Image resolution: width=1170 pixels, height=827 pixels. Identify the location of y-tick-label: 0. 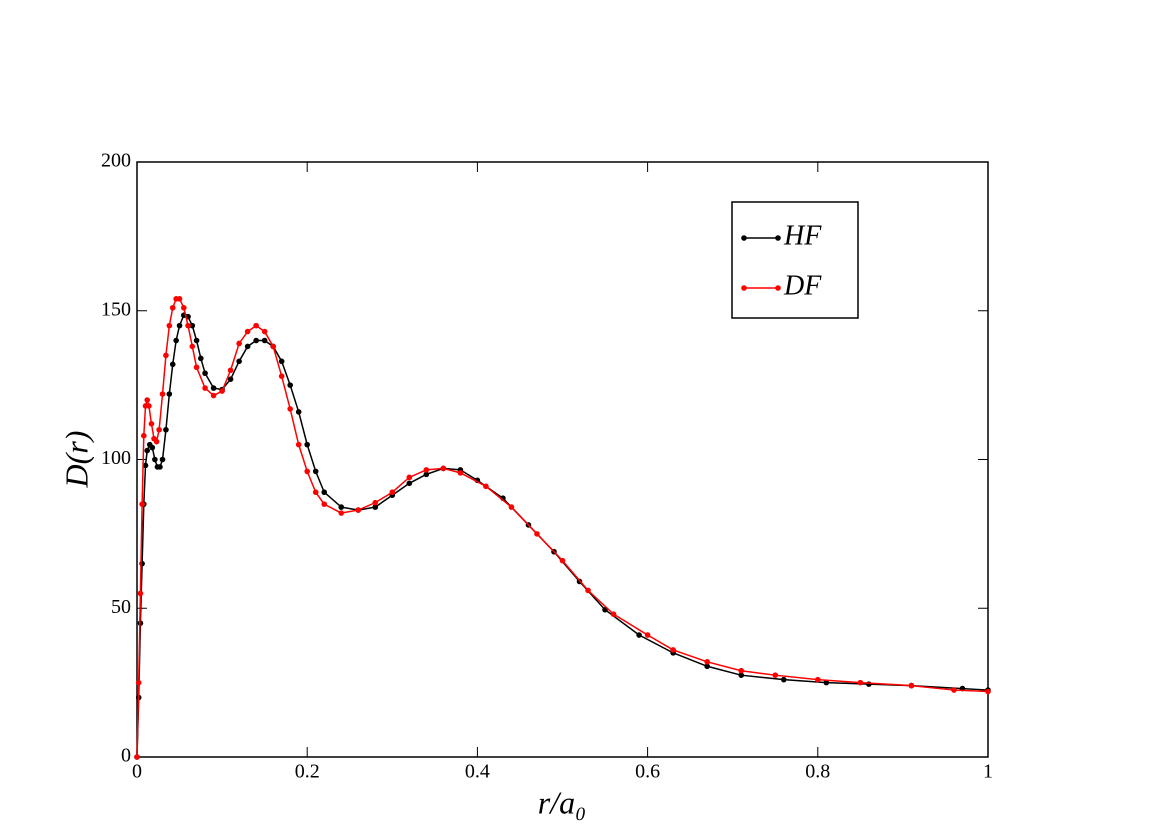
(126, 756).